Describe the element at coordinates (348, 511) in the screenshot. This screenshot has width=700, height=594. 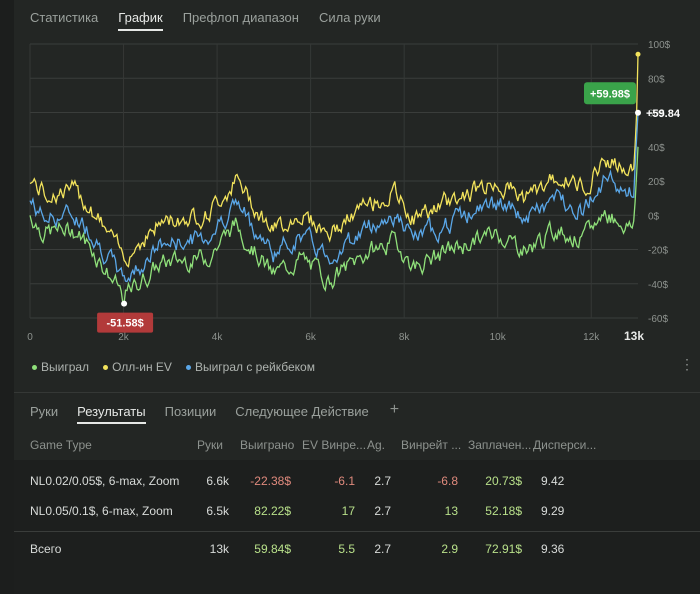
I see `cell-ev-winrate: 17` at that location.